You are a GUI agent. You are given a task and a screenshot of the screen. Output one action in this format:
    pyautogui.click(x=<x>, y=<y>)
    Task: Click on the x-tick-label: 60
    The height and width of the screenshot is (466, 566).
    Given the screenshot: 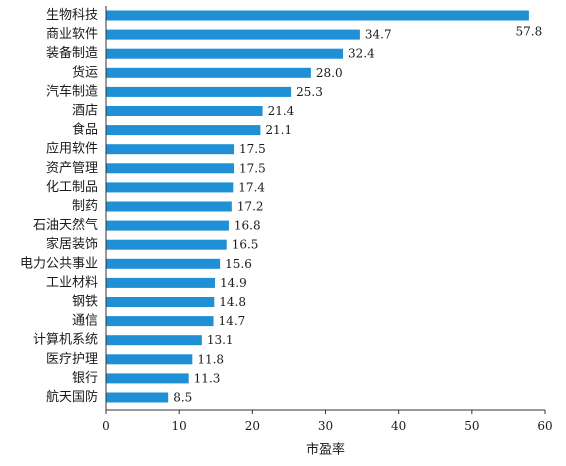 What is the action you would take?
    pyautogui.click(x=544, y=426)
    